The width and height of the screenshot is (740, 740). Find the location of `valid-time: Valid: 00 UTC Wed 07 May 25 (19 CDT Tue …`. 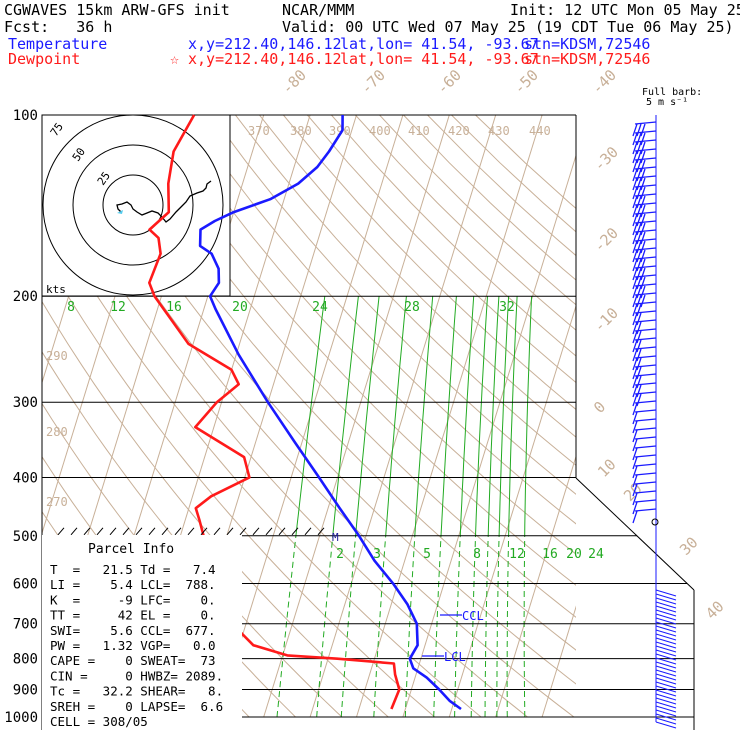

valid-time: Valid: 00 UTC Wed 07 May 25 (19 CDT Tue … is located at coordinates (508, 27).